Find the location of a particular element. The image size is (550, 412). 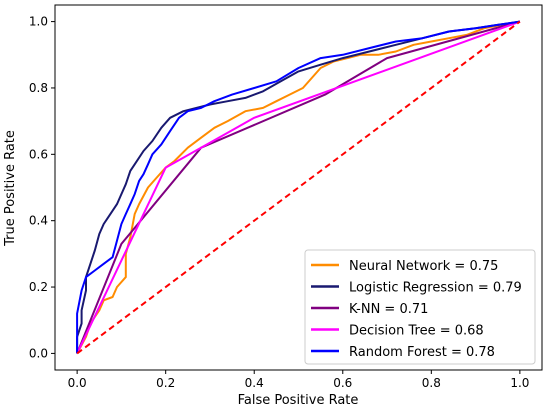

y-tick-label: 0.8 is located at coordinates (38, 88).